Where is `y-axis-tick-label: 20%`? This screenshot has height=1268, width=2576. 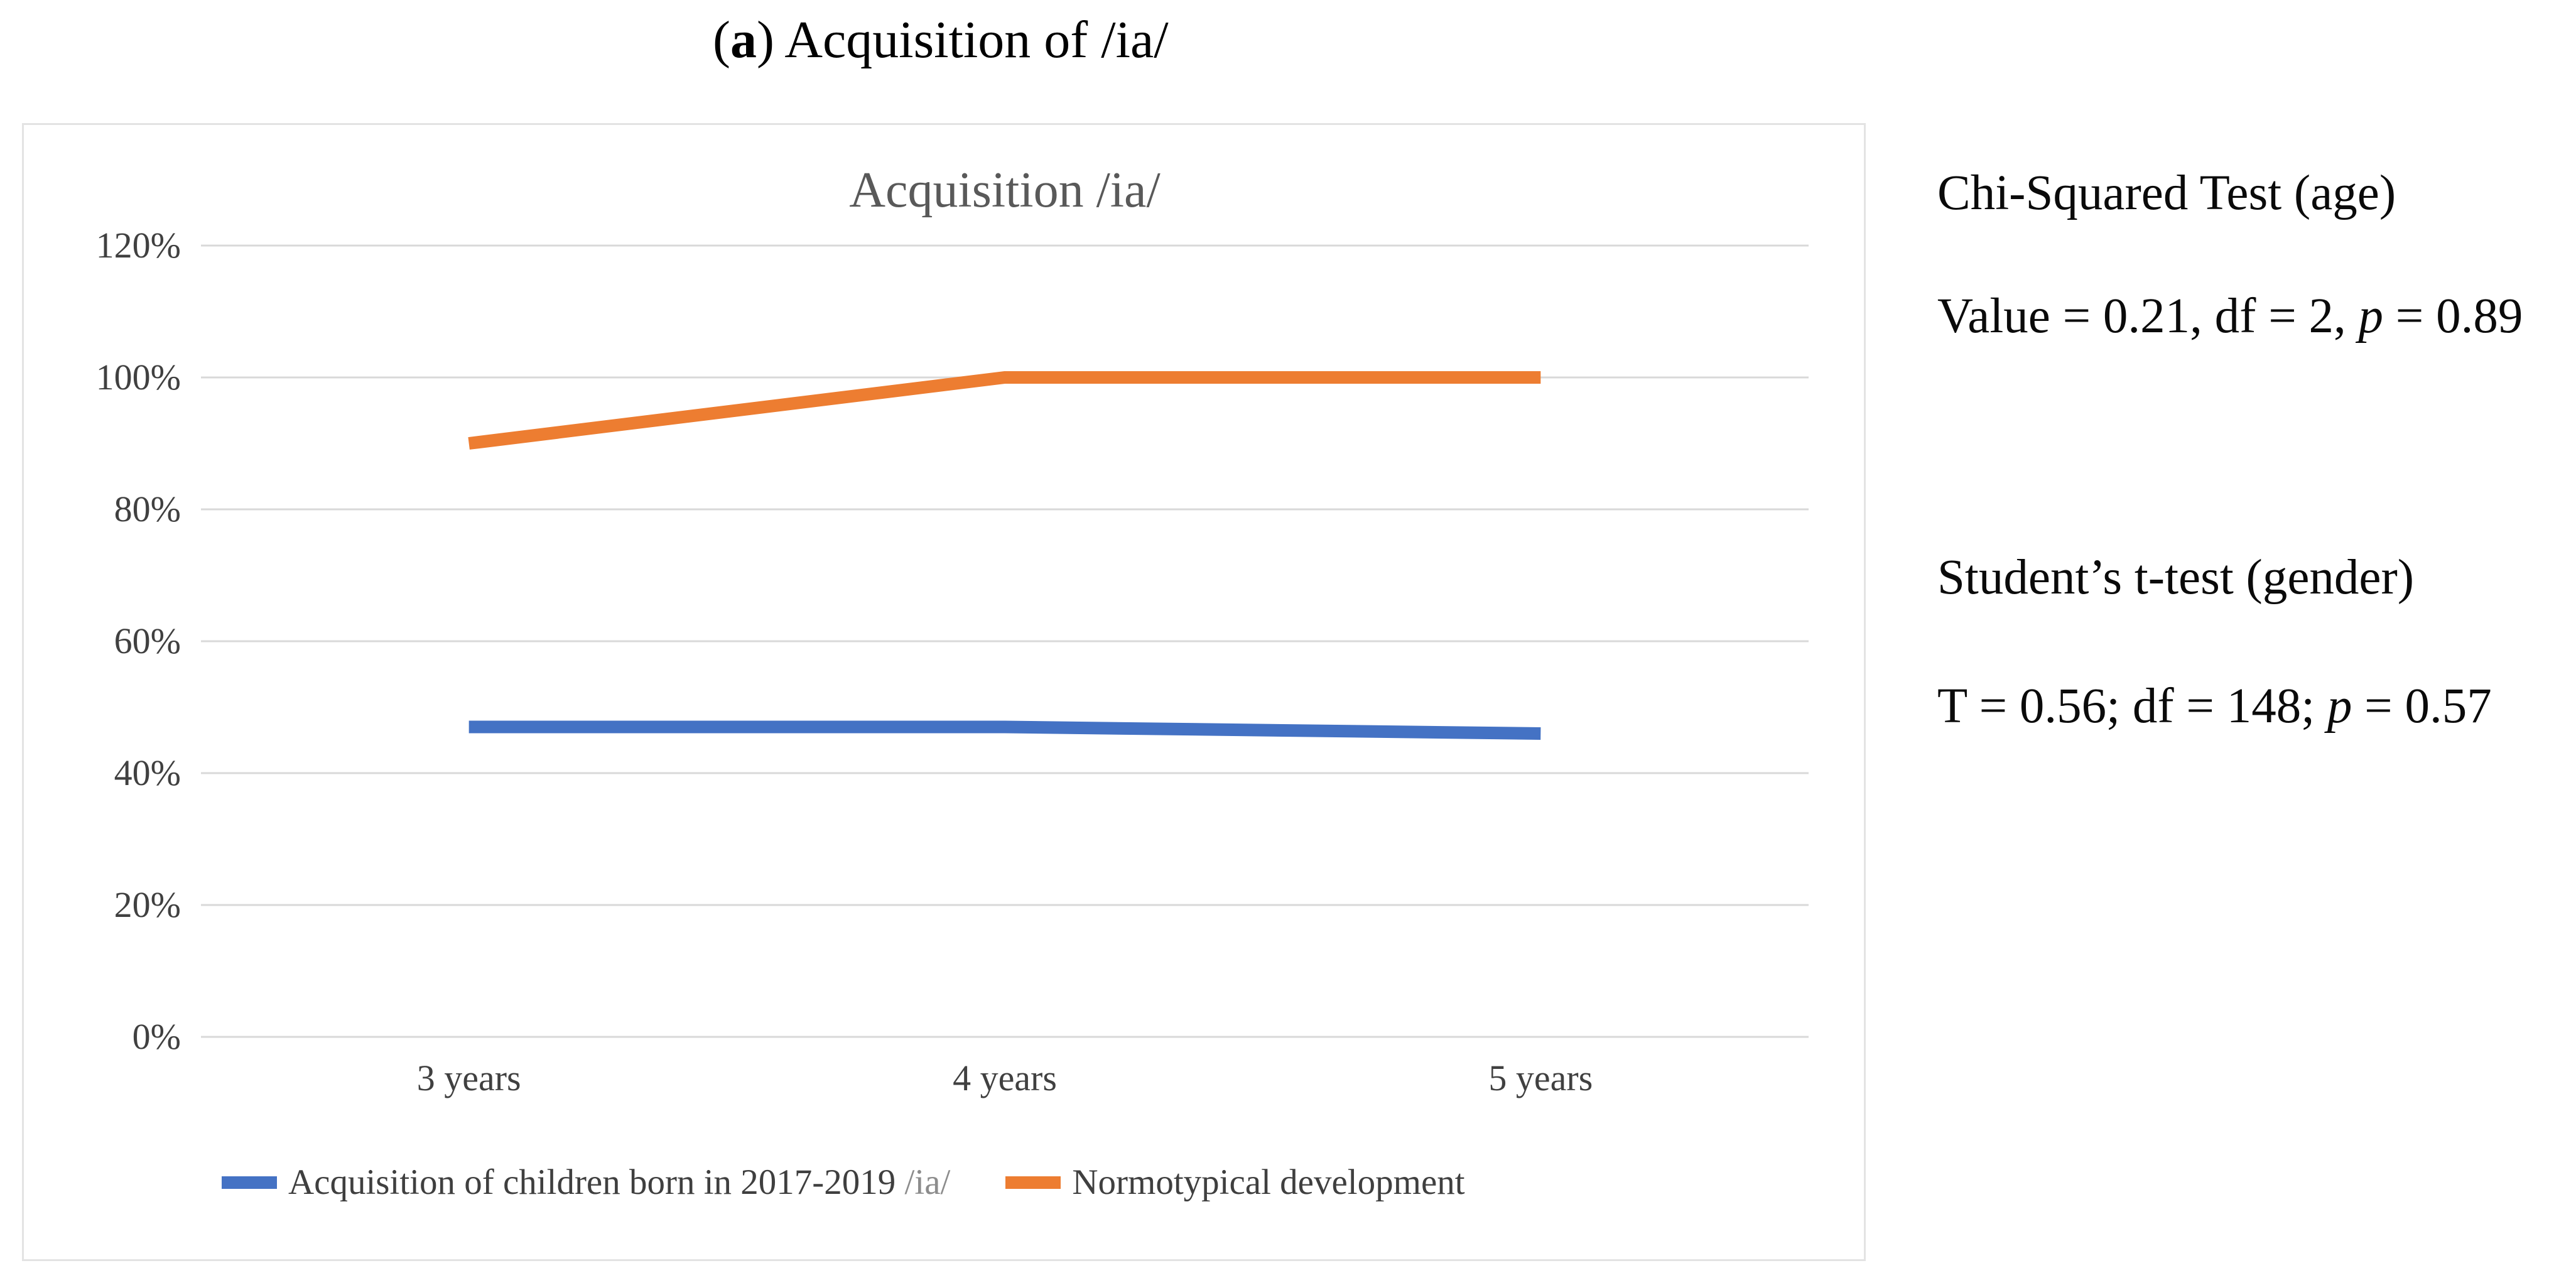 y-axis-tick-label: 20% is located at coordinates (148, 905).